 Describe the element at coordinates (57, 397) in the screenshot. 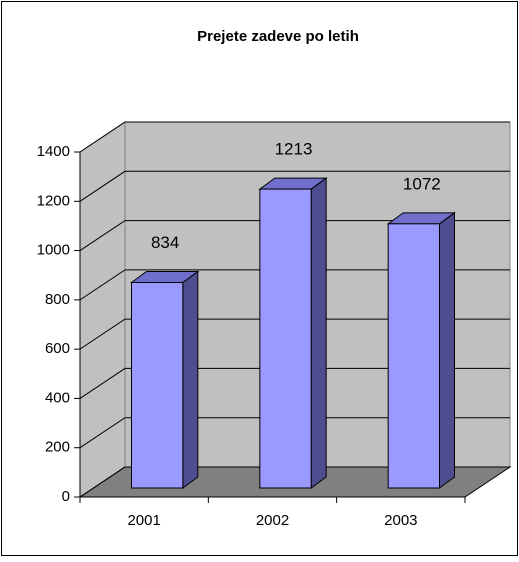

I see `y-tick-label: 400` at that location.